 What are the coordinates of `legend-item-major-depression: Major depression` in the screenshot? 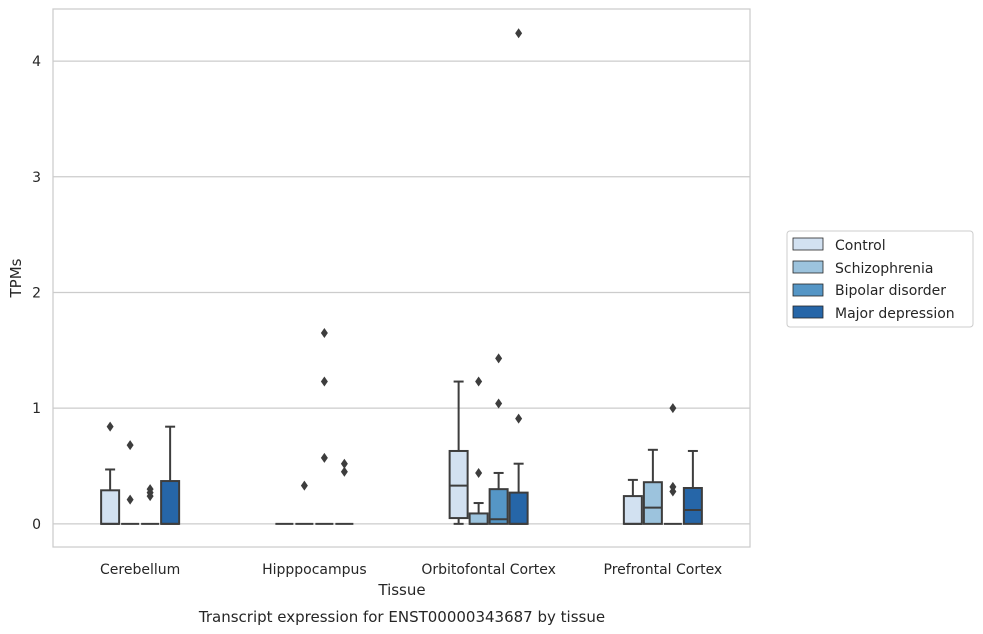 It's located at (873, 313).